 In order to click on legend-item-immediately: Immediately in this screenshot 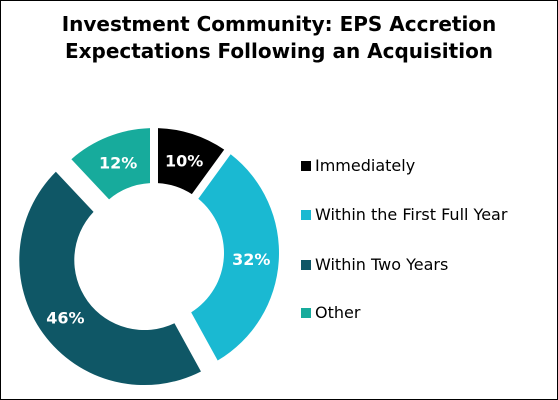, I will do `click(358, 166)`.